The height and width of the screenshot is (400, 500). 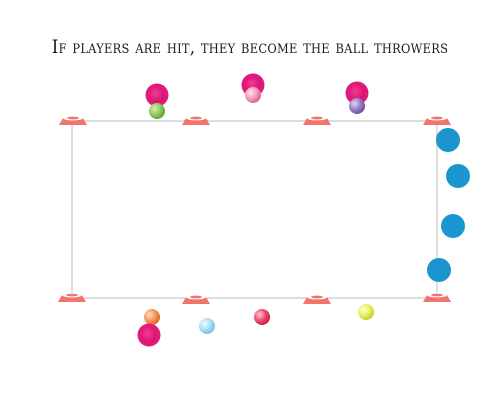 I want to click on ball-yellow, so click(x=366, y=312).